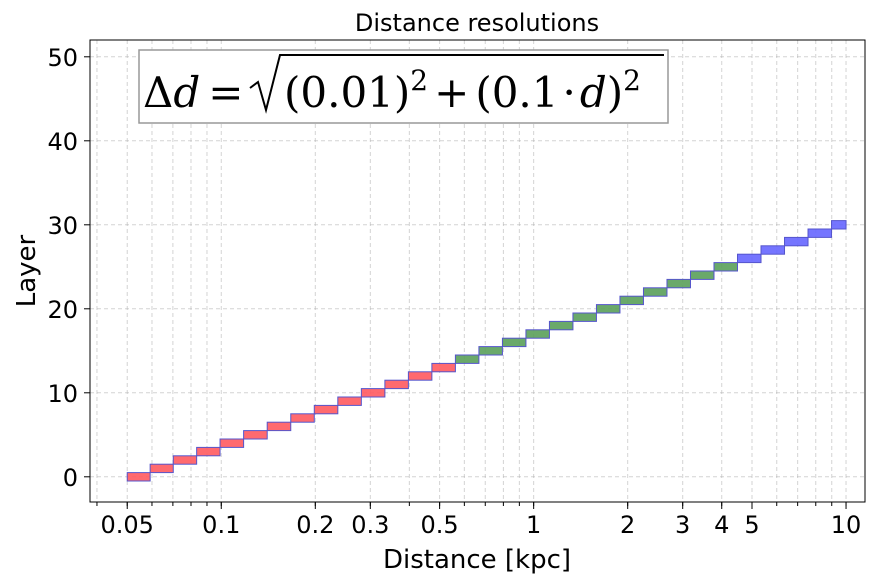  I want to click on y-tick-label: 0, so click(70, 478).